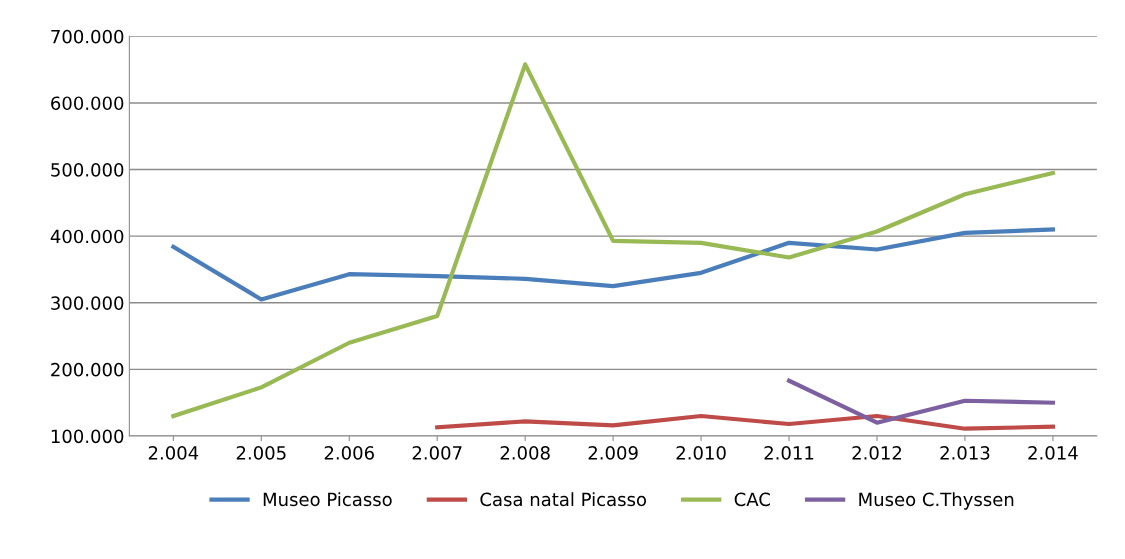 The width and height of the screenshot is (1125, 559). I want to click on y-tick-label: 400.000, so click(87, 236).